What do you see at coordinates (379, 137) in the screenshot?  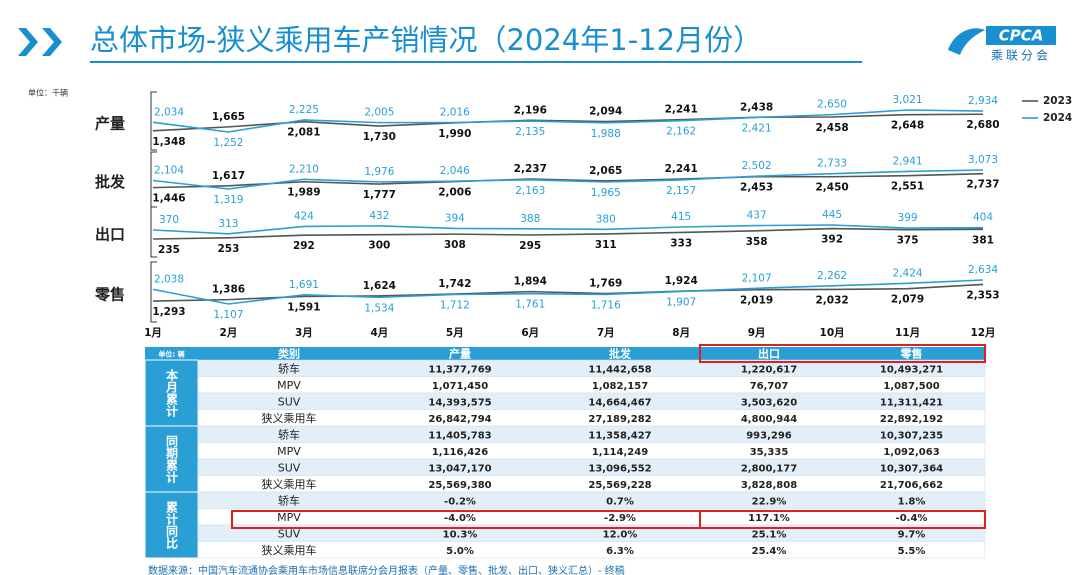 I see `data-label: 1,730` at bounding box center [379, 137].